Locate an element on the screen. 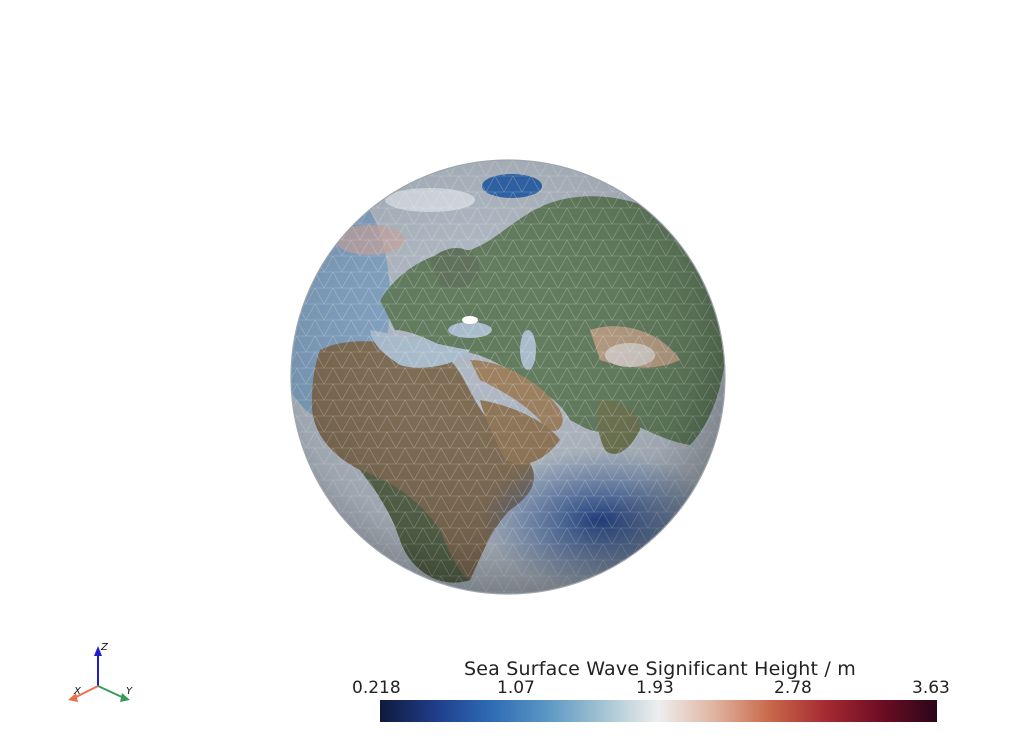  y-axis-label: Y is located at coordinates (129, 691).